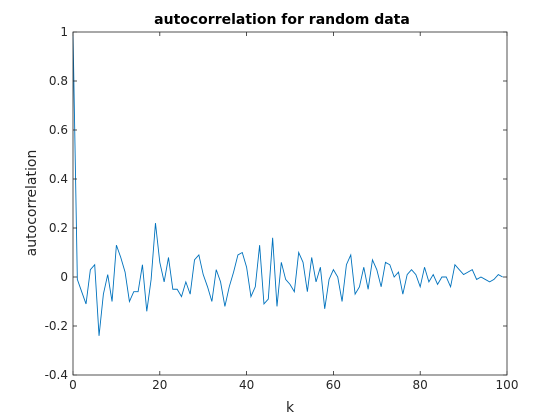 The height and width of the screenshot is (420, 560). What do you see at coordinates (32, 203) in the screenshot?
I see `y-axis-label: autocorrelation` at bounding box center [32, 203].